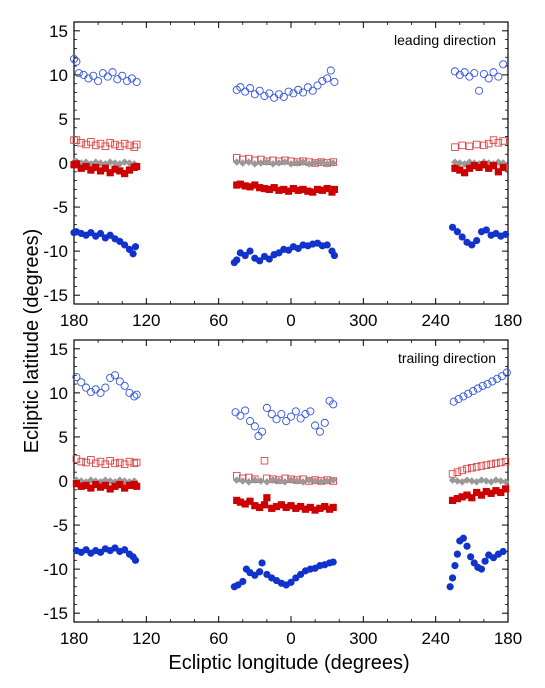 The image size is (545, 688). I want to click on y-tick-label: -10, so click(55, 569).